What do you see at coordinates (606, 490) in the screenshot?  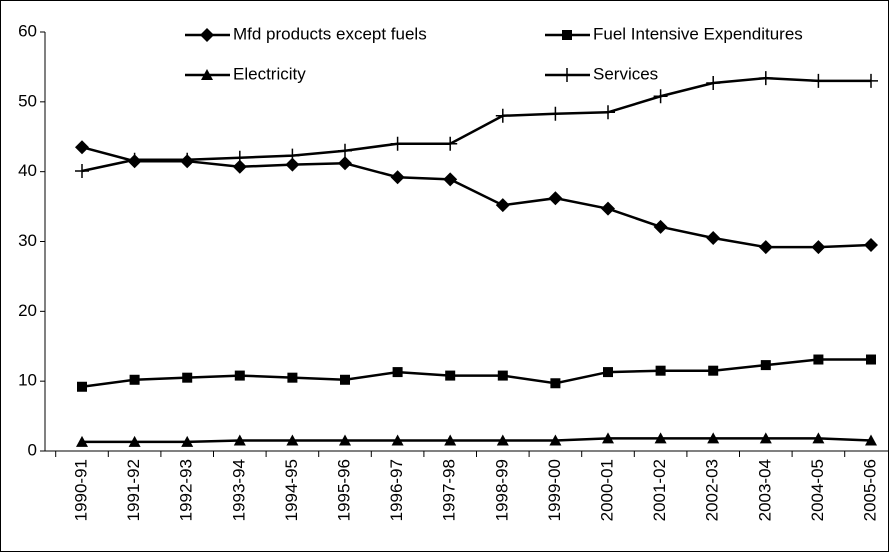 I see `x-tick-label: 2000-01` at bounding box center [606, 490].